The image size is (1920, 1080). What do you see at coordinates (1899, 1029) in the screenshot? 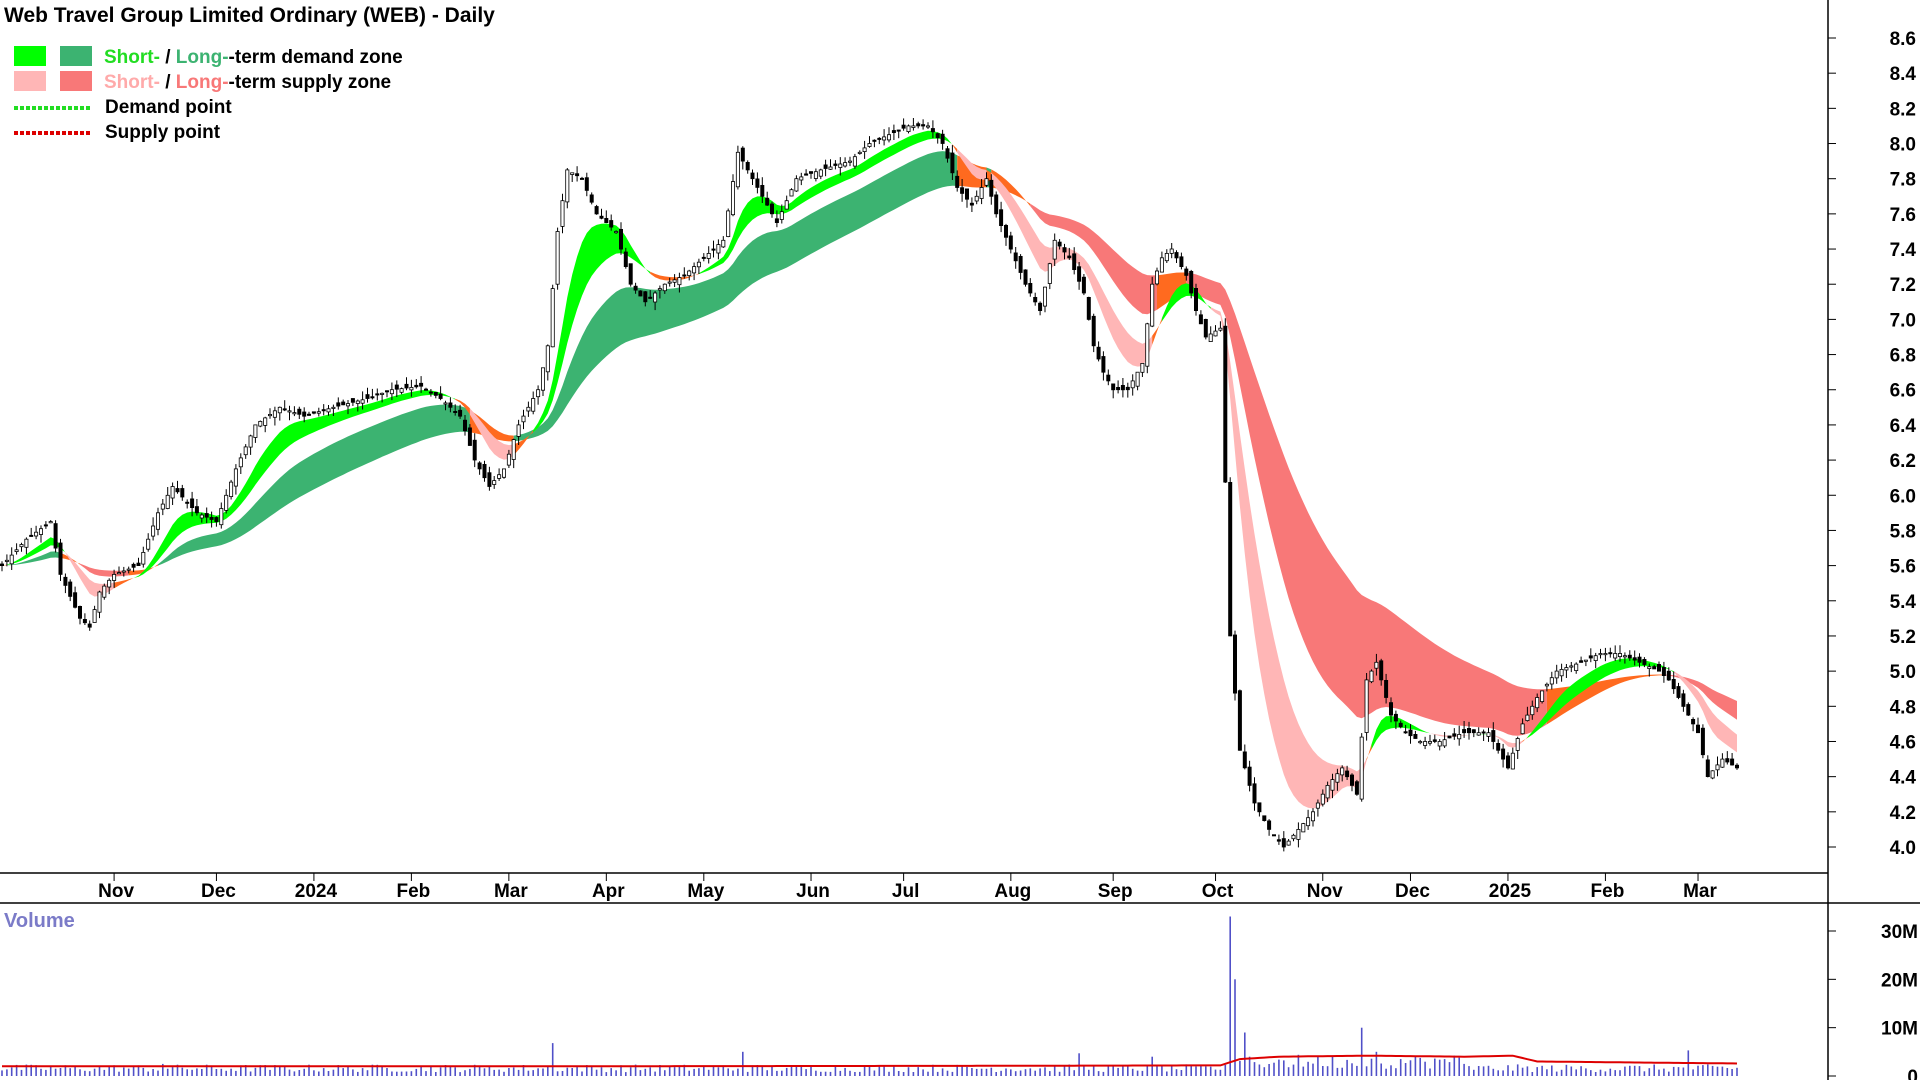
I see `volume-tick-label: 10M` at bounding box center [1899, 1029].